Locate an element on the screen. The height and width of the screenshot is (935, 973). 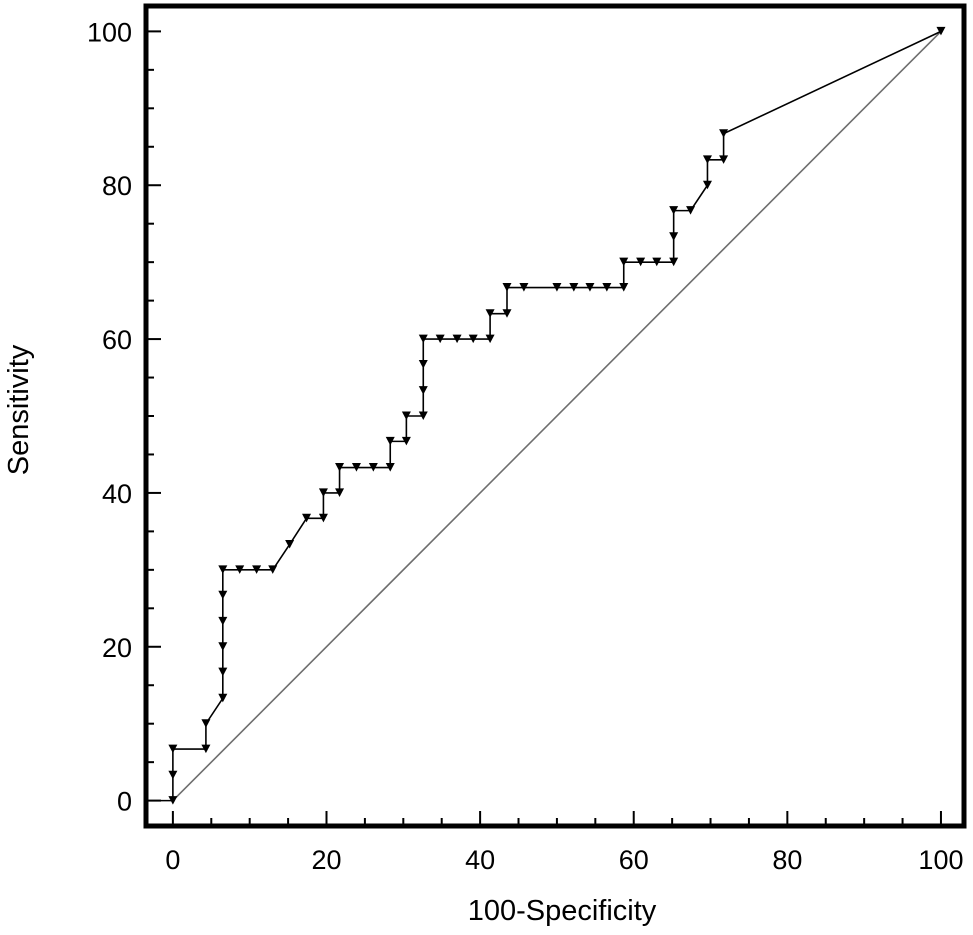
x-axis-title: 100-Specificity is located at coordinates (562, 911).